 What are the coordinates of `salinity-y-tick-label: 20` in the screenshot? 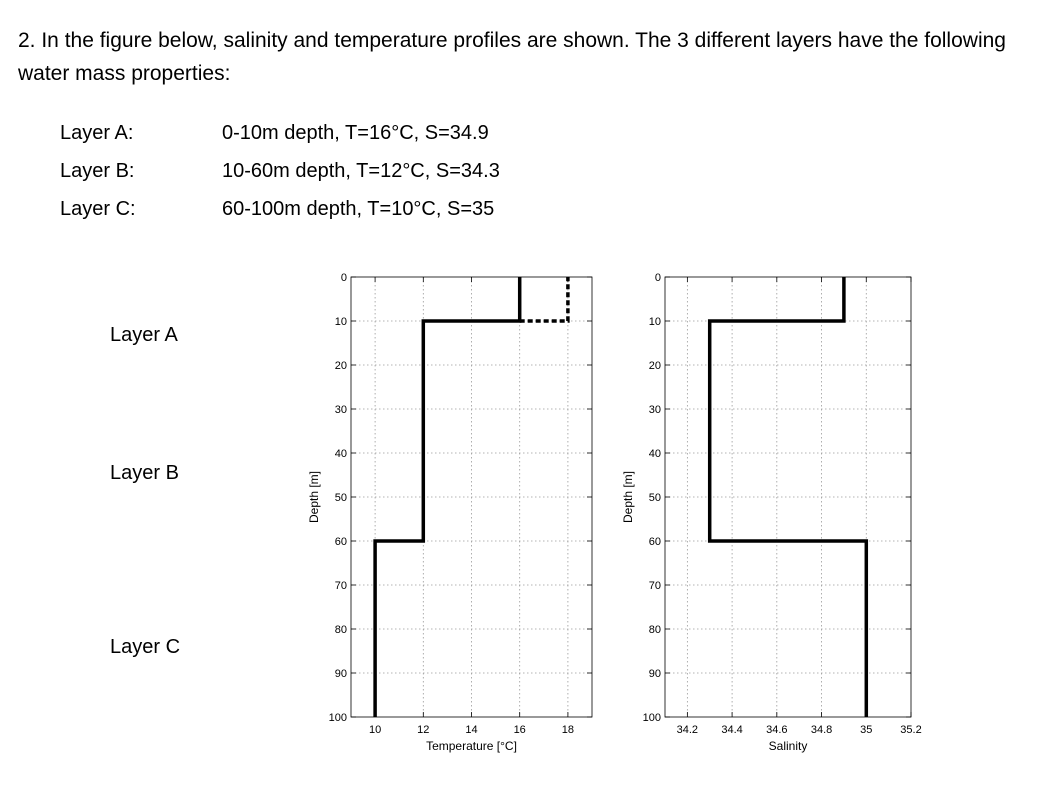 It's located at (655, 366).